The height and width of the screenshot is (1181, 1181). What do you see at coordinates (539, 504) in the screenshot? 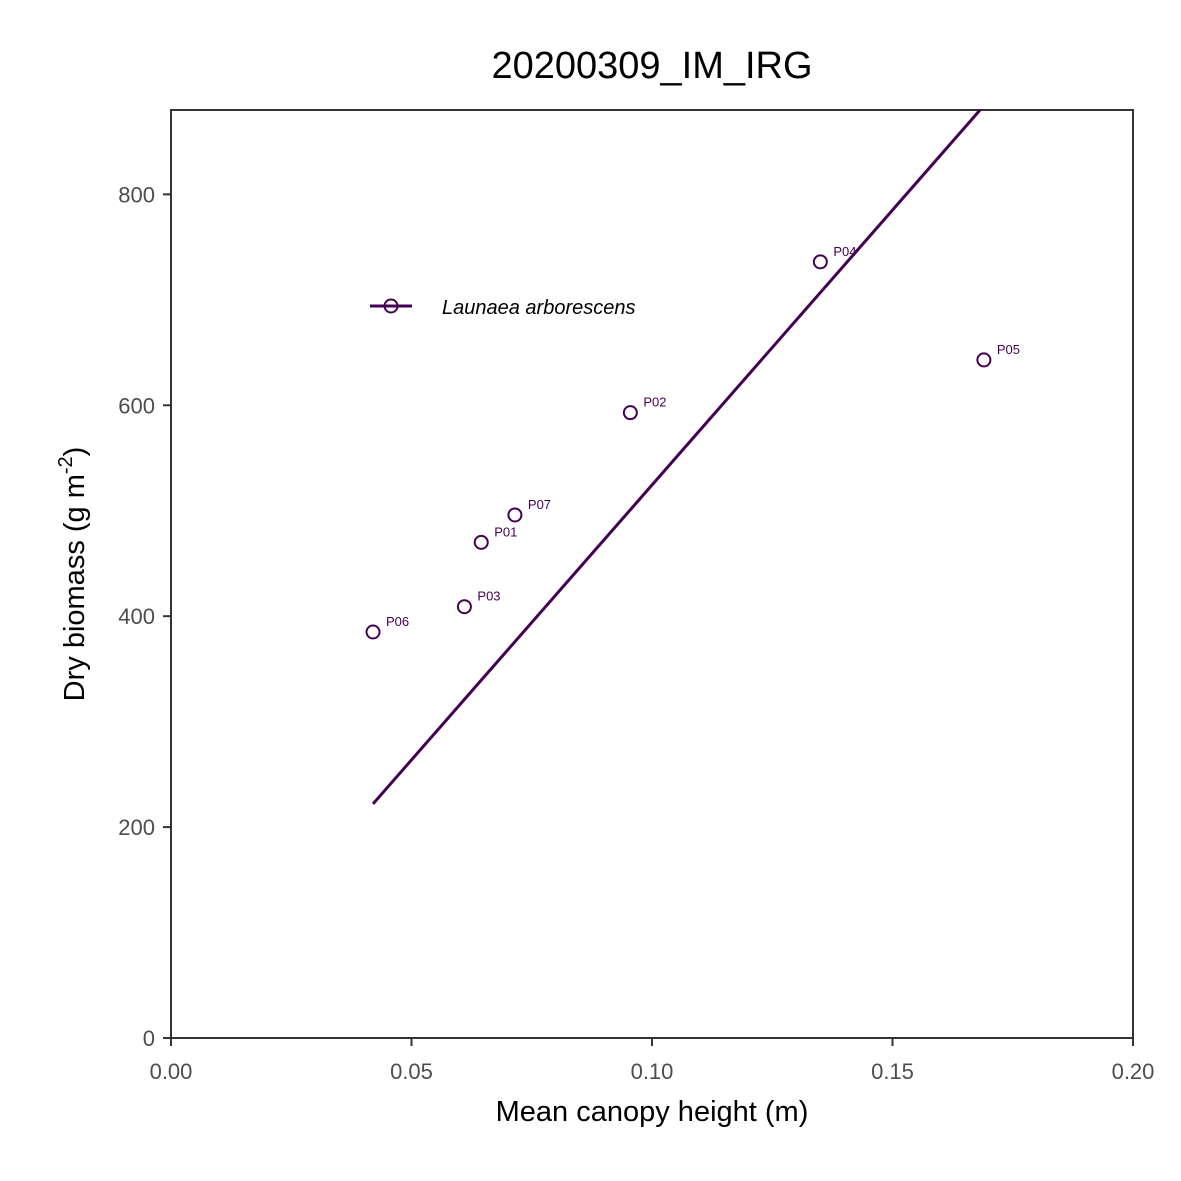
I see `data-point-label: P07` at bounding box center [539, 504].